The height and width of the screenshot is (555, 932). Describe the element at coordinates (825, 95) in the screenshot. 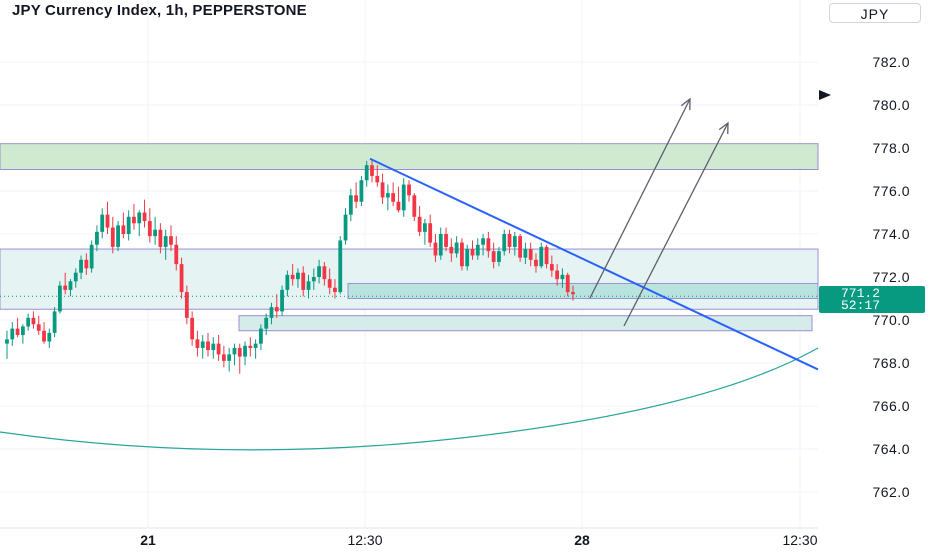

I see `price-marker-icon` at that location.